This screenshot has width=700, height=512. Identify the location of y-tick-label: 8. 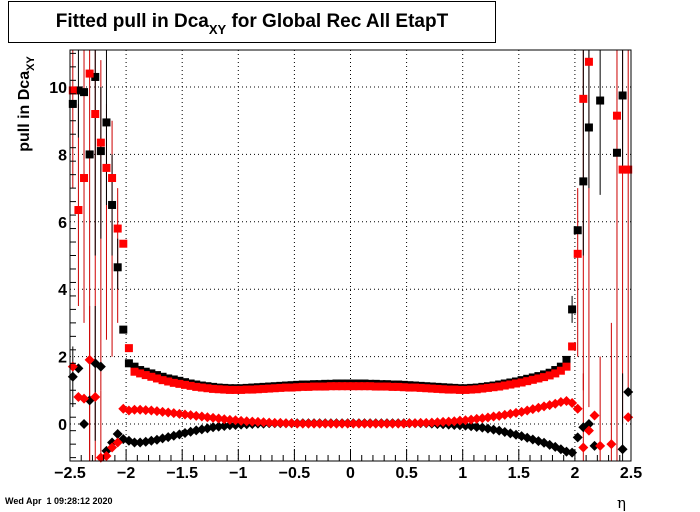
(62, 155).